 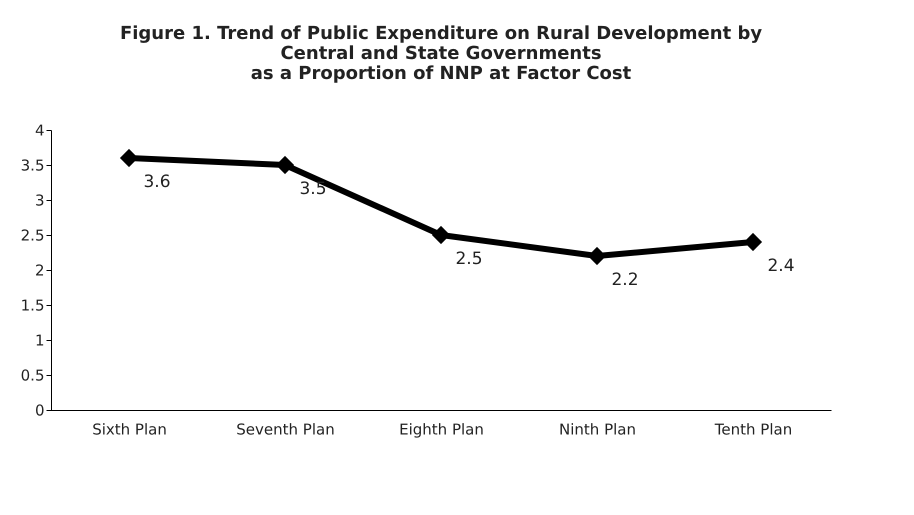 What do you see at coordinates (469, 259) in the screenshot?
I see `data-label: 2.5` at bounding box center [469, 259].